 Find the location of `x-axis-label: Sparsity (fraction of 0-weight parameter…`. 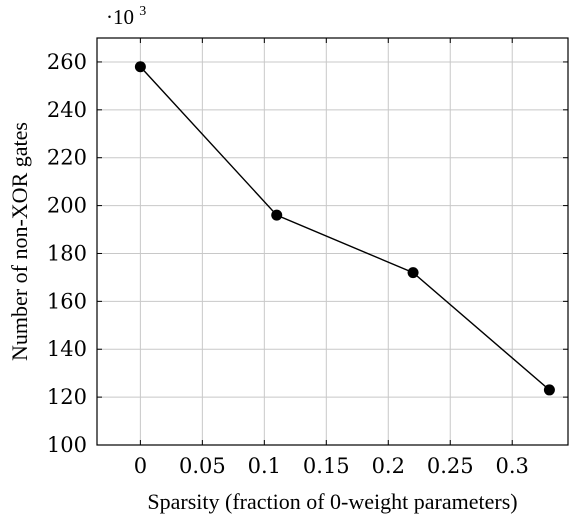

x-axis-label: Sparsity (fraction of 0-weight parameter… is located at coordinates (332, 501).